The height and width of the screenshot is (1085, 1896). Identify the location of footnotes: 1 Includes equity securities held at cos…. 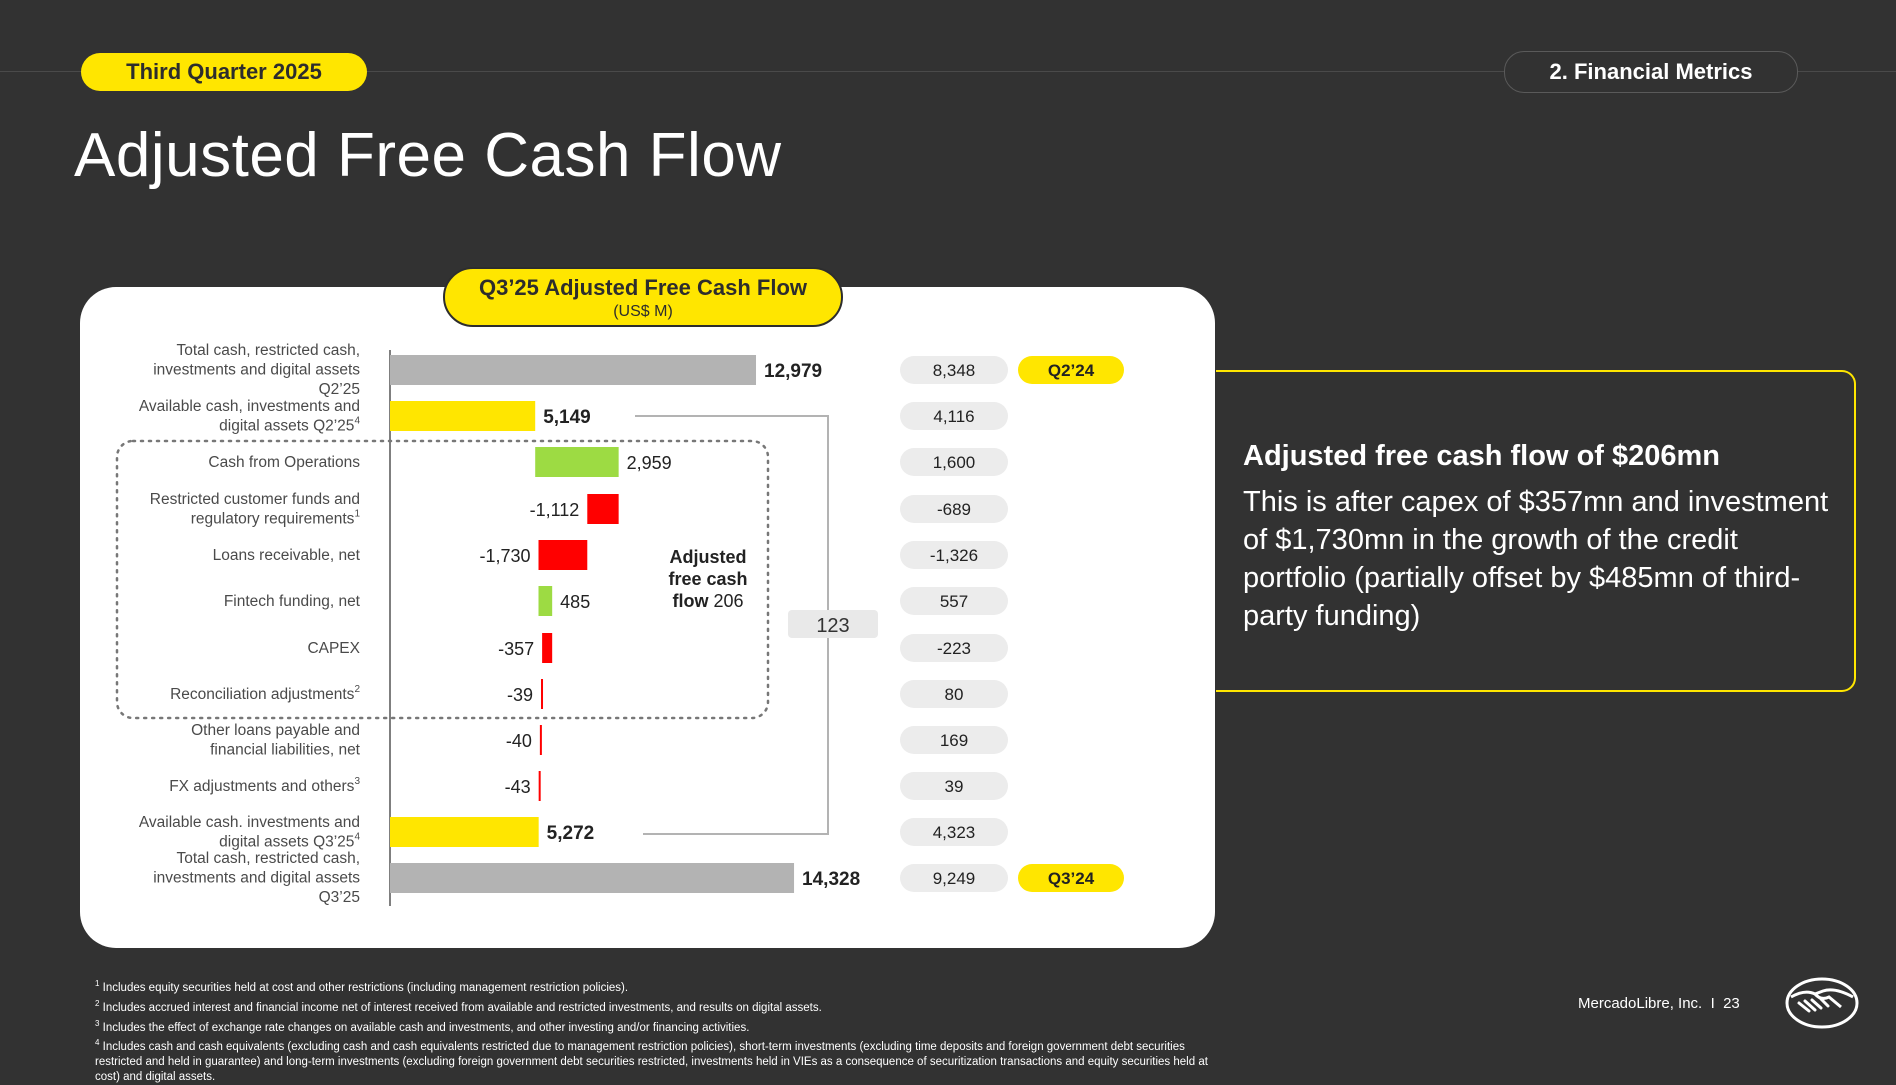
(660, 1030).